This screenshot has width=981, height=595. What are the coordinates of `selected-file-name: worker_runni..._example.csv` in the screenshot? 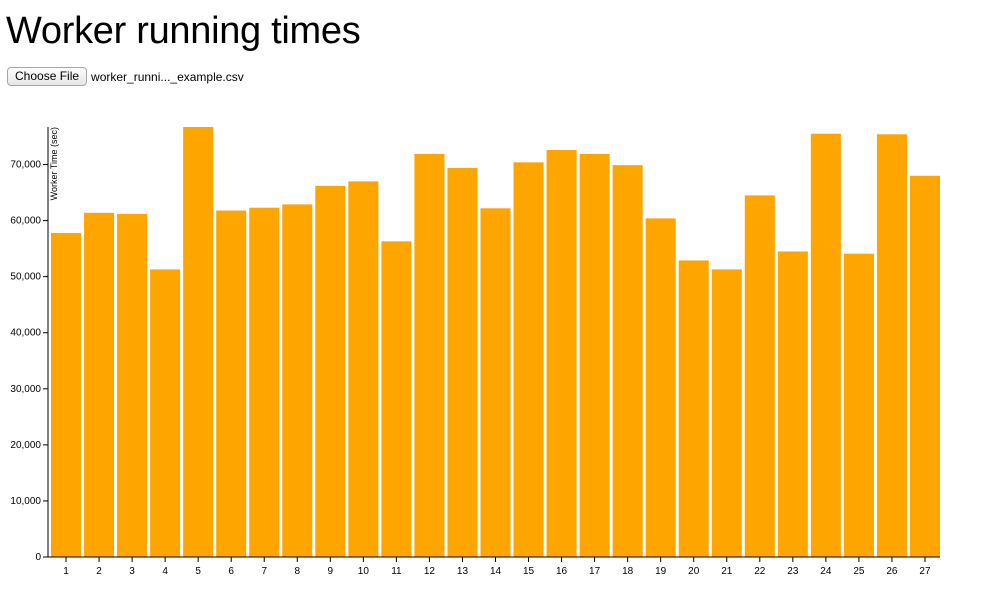 It's located at (167, 76).